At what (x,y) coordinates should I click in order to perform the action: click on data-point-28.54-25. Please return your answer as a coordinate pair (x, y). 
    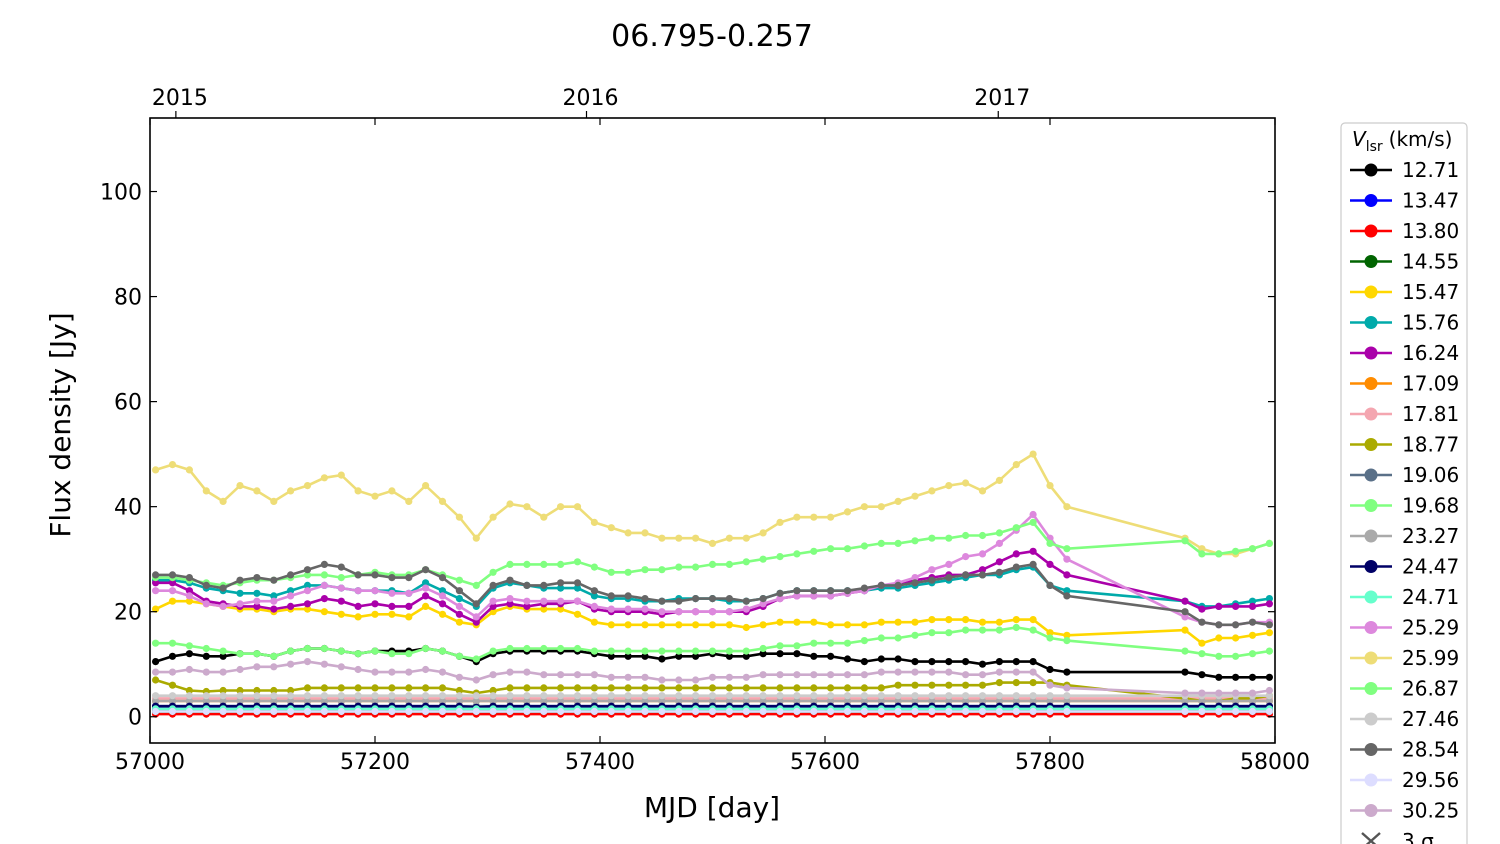
    Looking at the image, I should click on (577, 583).